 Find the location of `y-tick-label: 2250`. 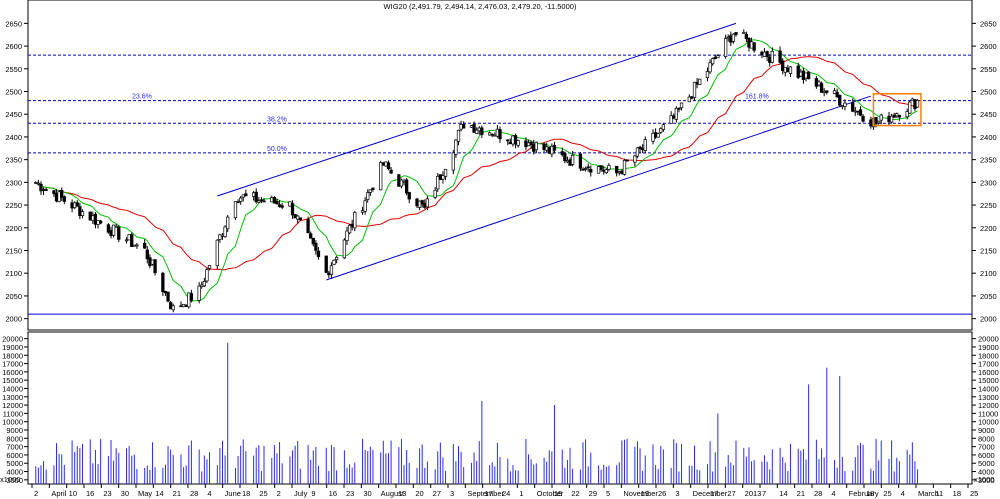

y-tick-label: 2250 is located at coordinates (13, 205).